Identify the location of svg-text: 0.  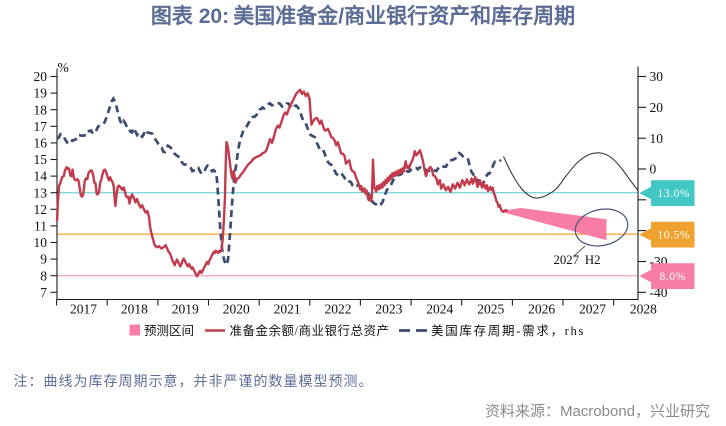
(653, 169).